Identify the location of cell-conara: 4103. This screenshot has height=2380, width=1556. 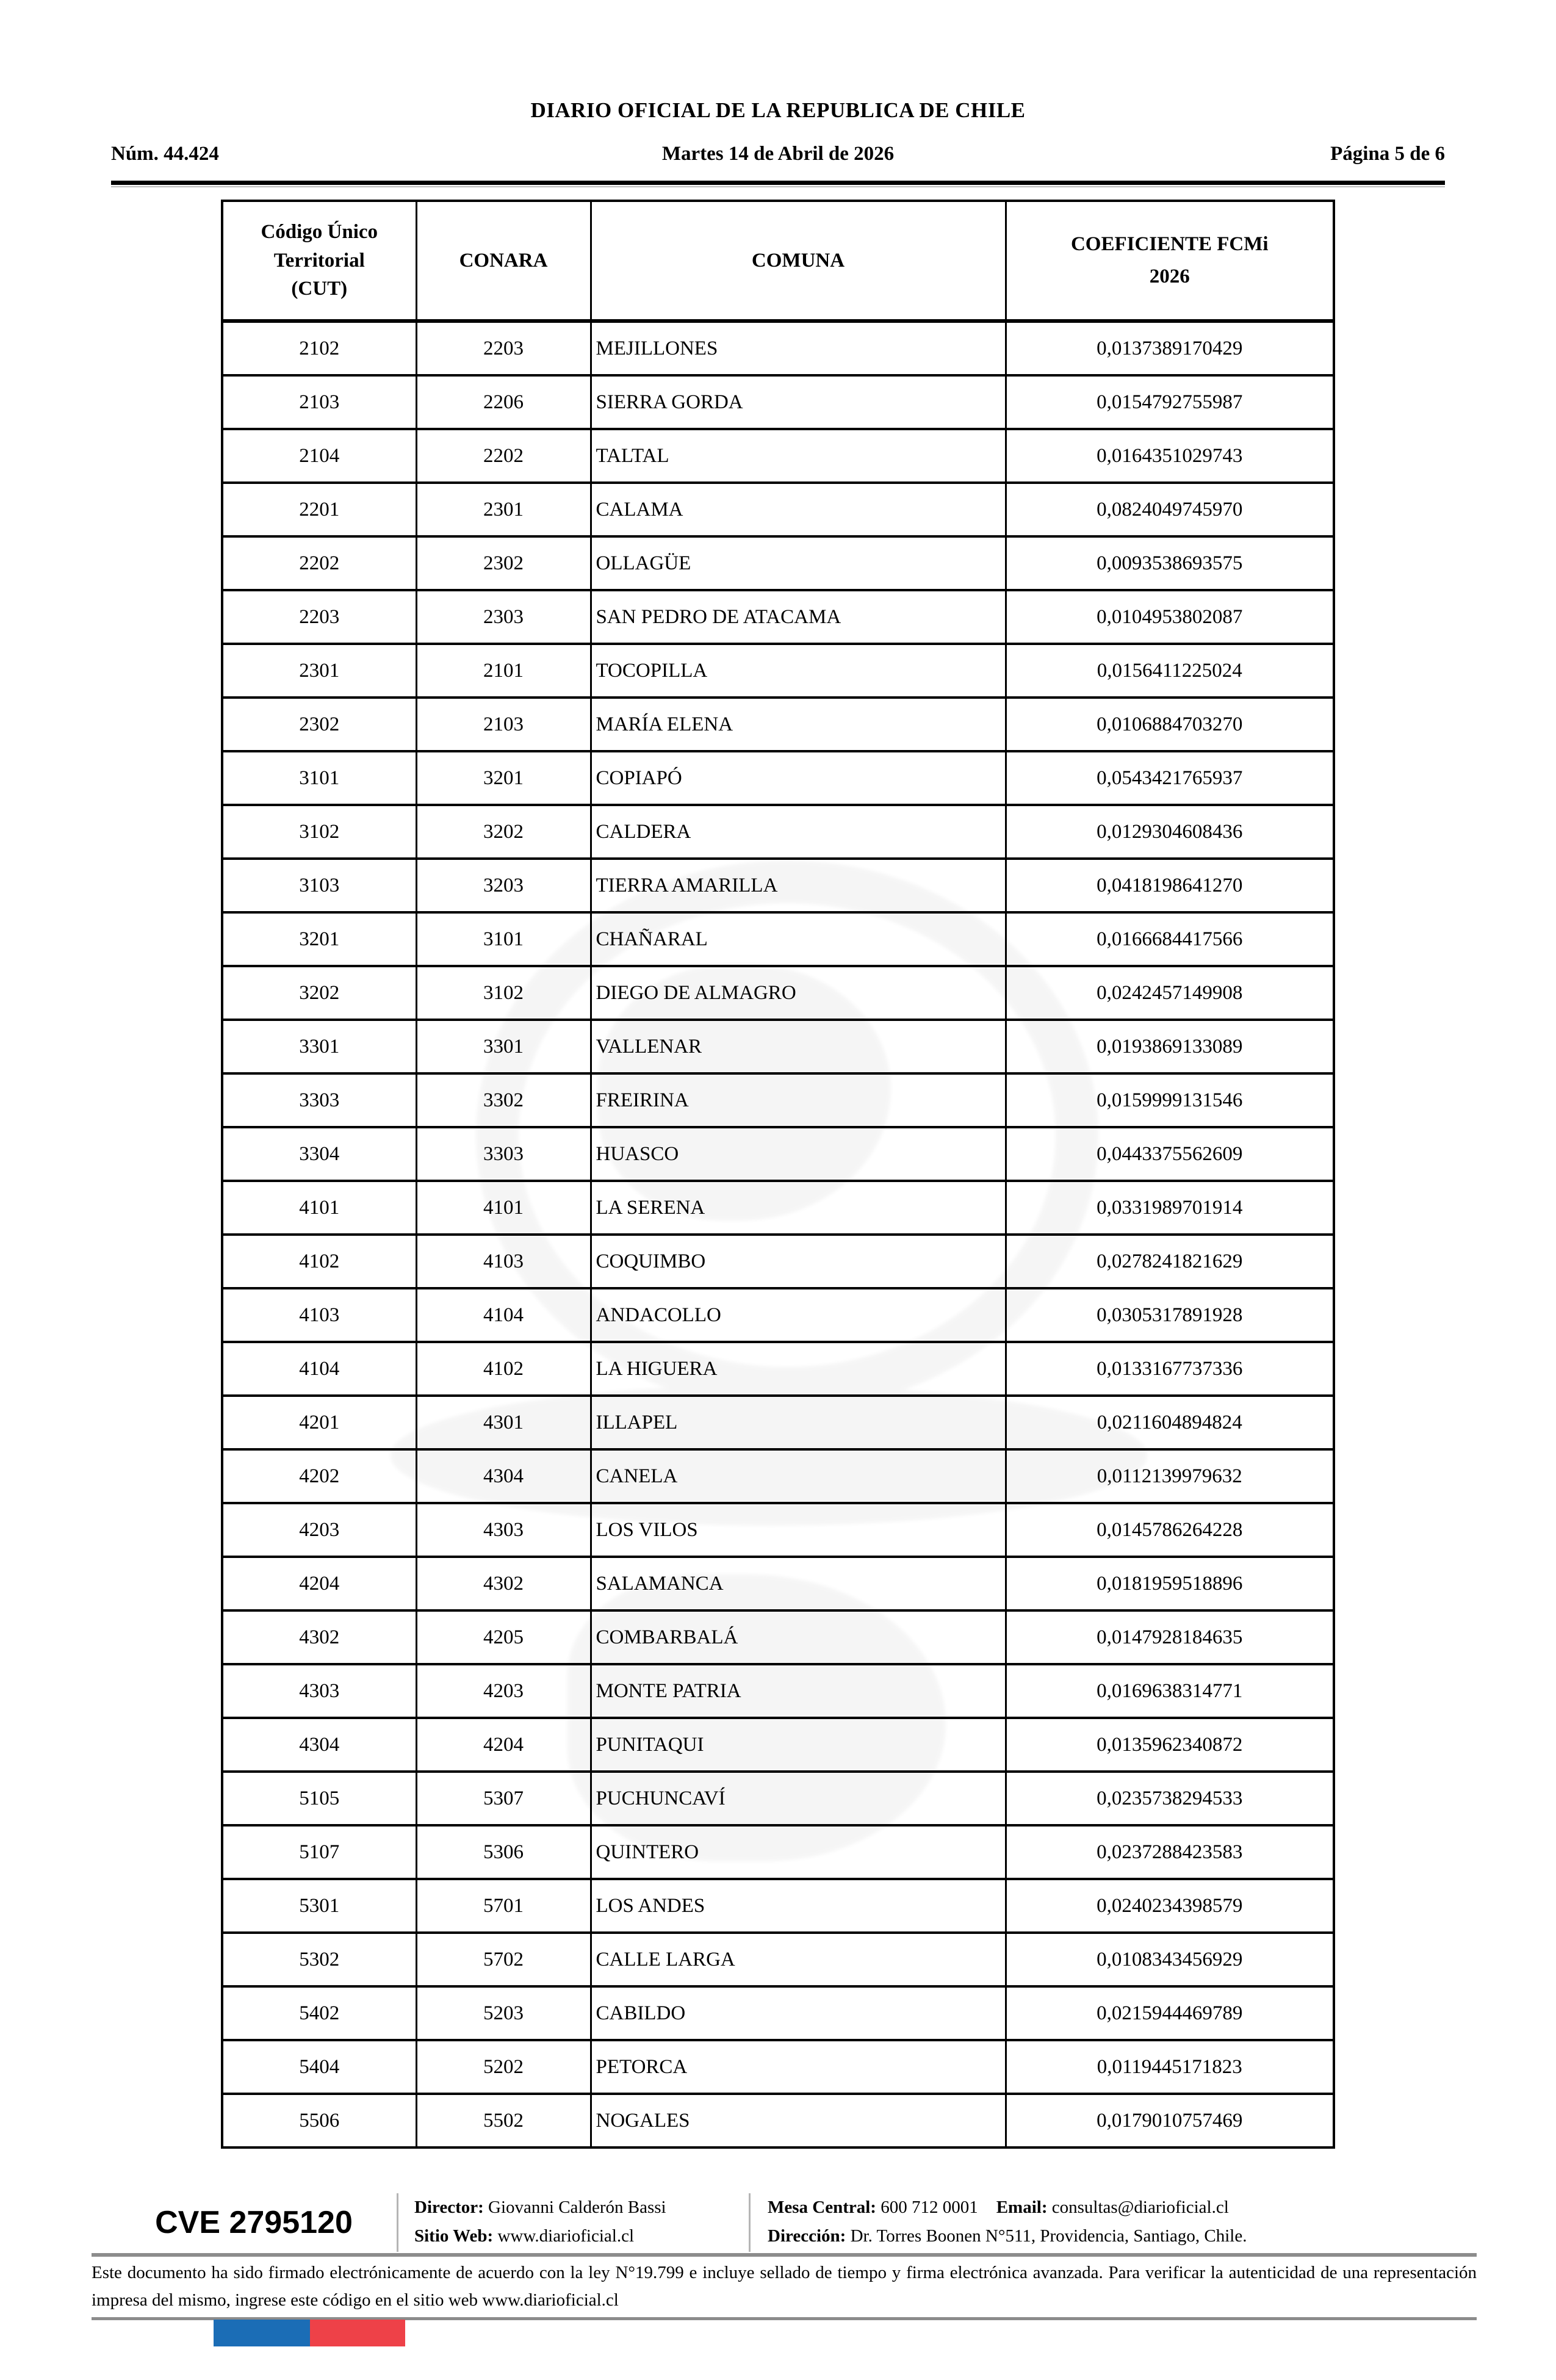
(504, 1261).